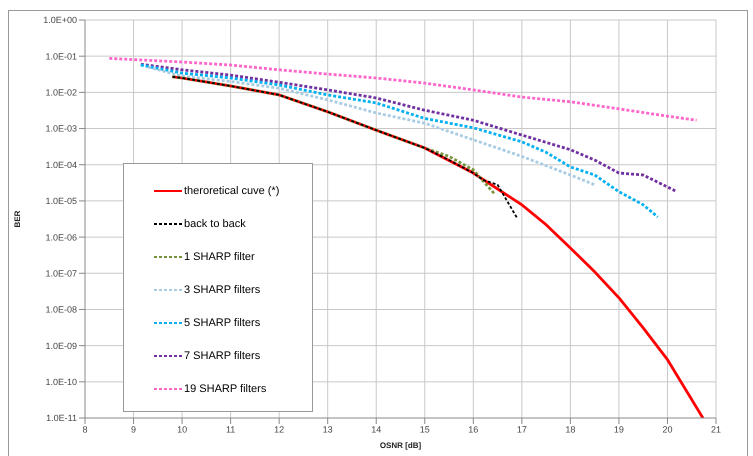 Image resolution: width=753 pixels, height=456 pixels. What do you see at coordinates (279, 429) in the screenshot?
I see `x-tick-label: 12` at bounding box center [279, 429].